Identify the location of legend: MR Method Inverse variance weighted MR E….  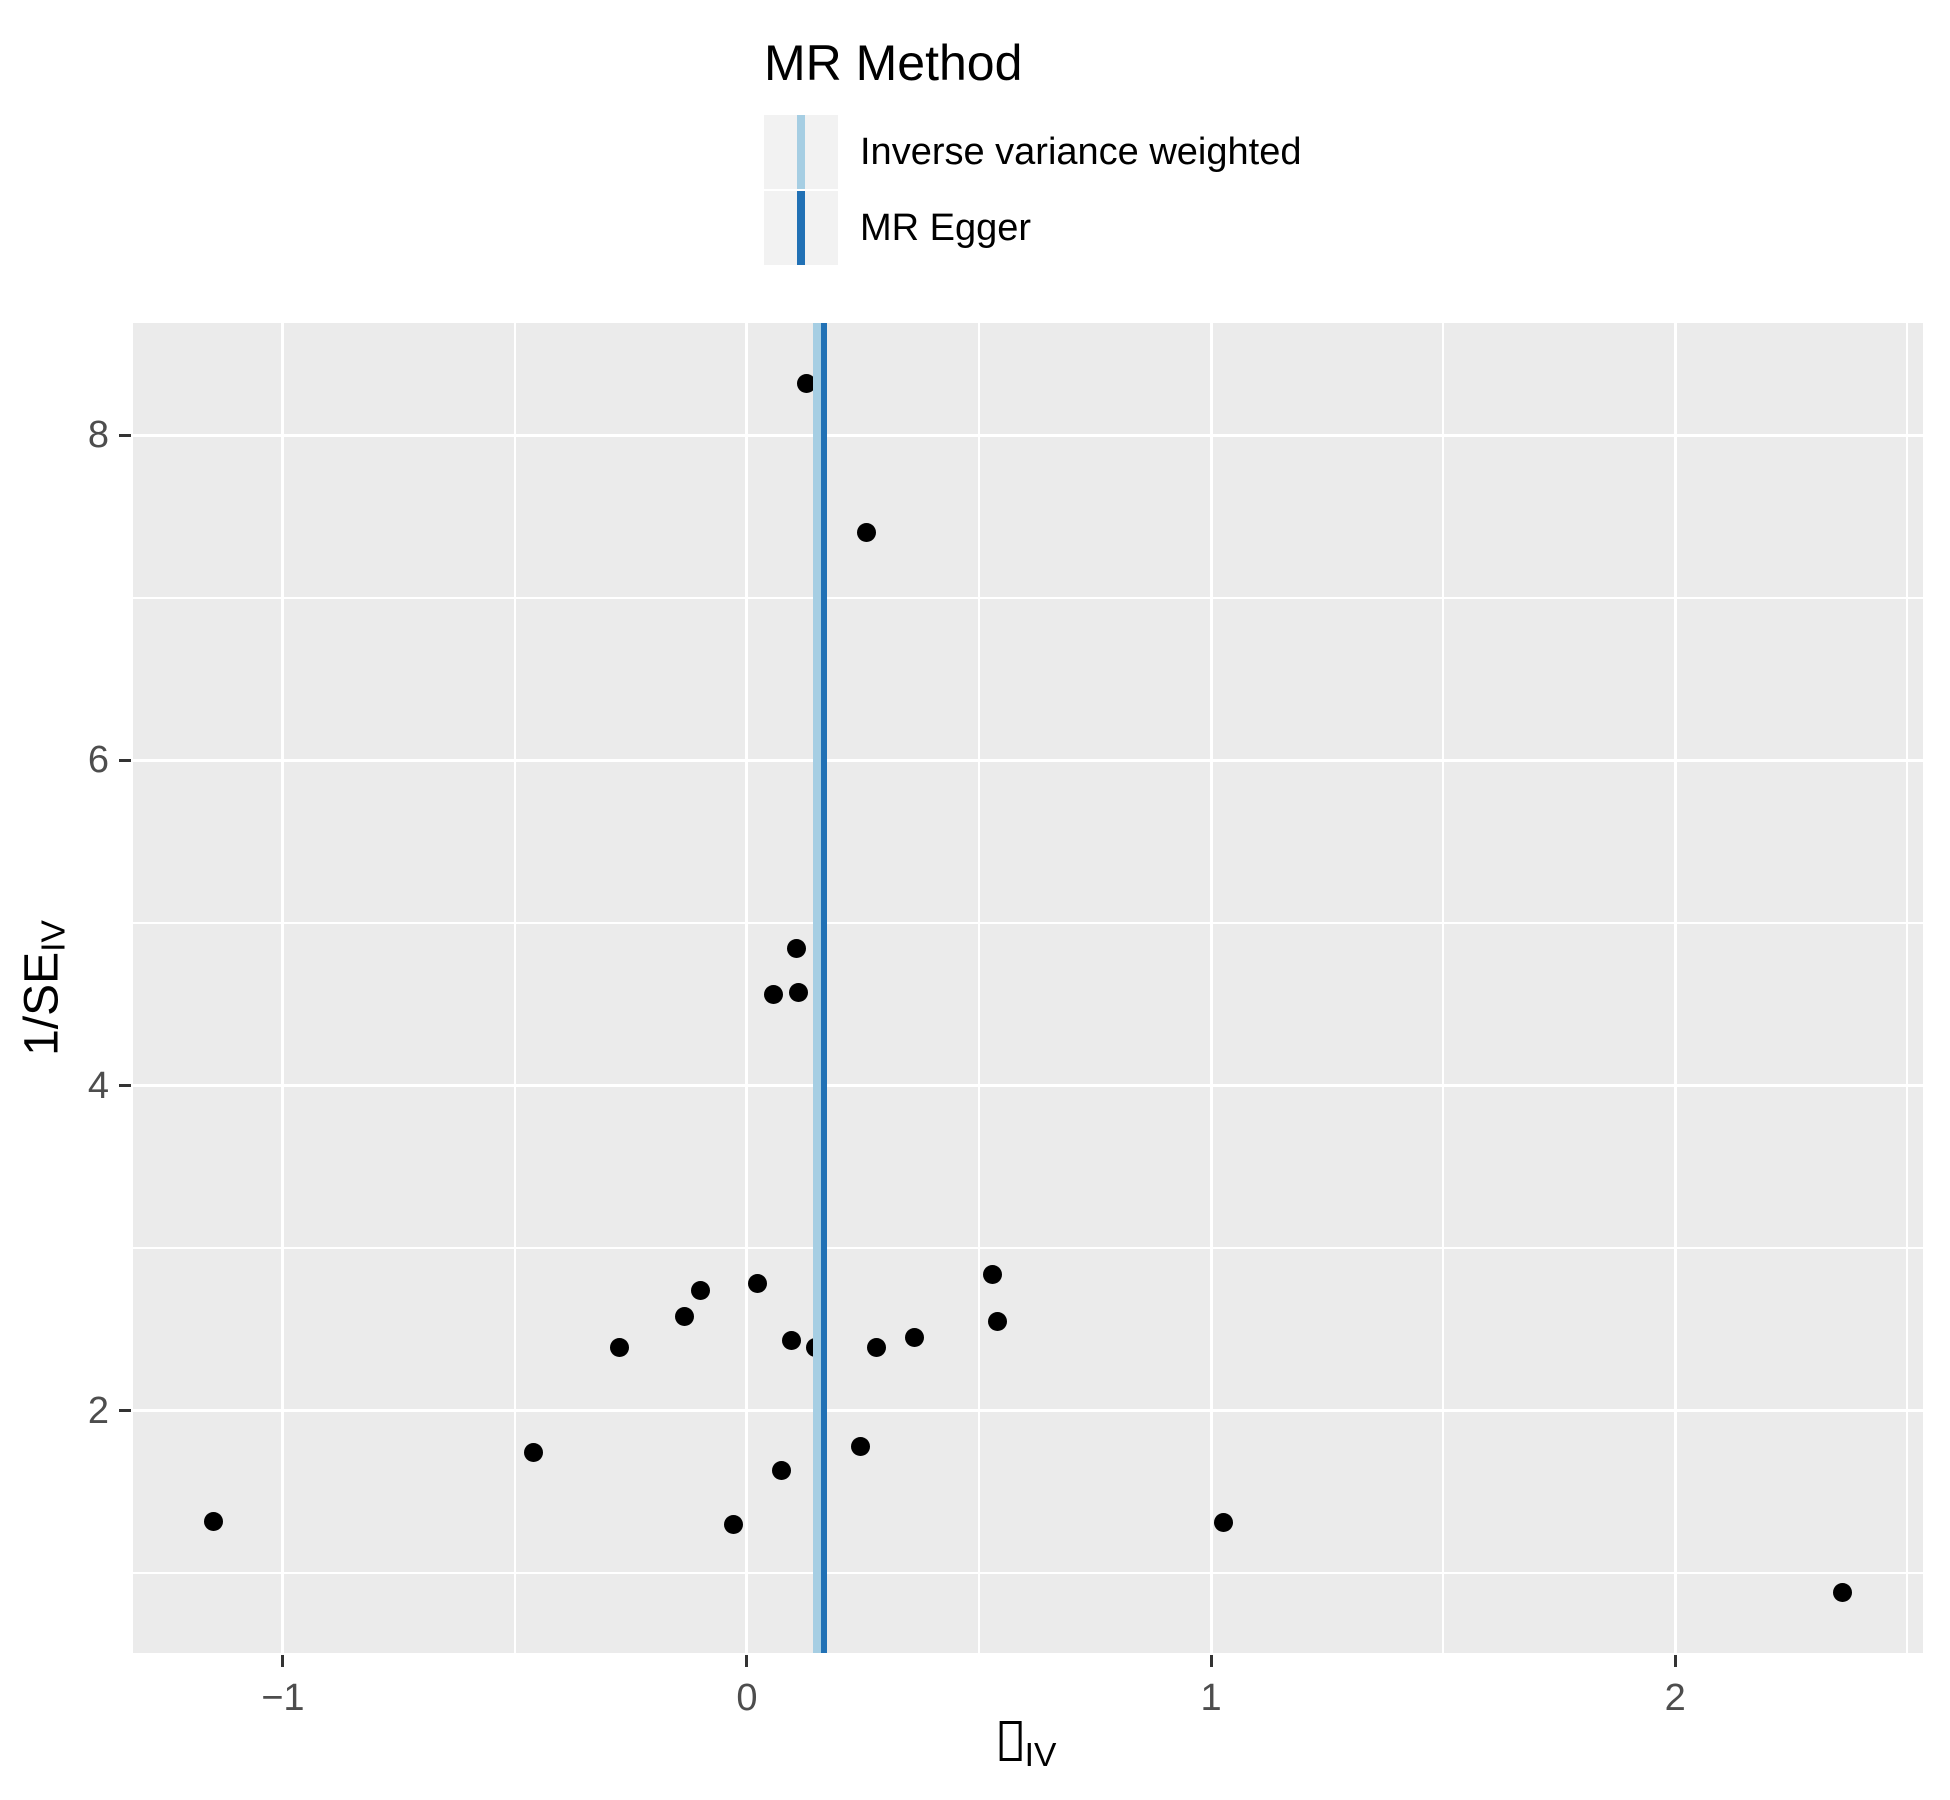
(1032, 150).